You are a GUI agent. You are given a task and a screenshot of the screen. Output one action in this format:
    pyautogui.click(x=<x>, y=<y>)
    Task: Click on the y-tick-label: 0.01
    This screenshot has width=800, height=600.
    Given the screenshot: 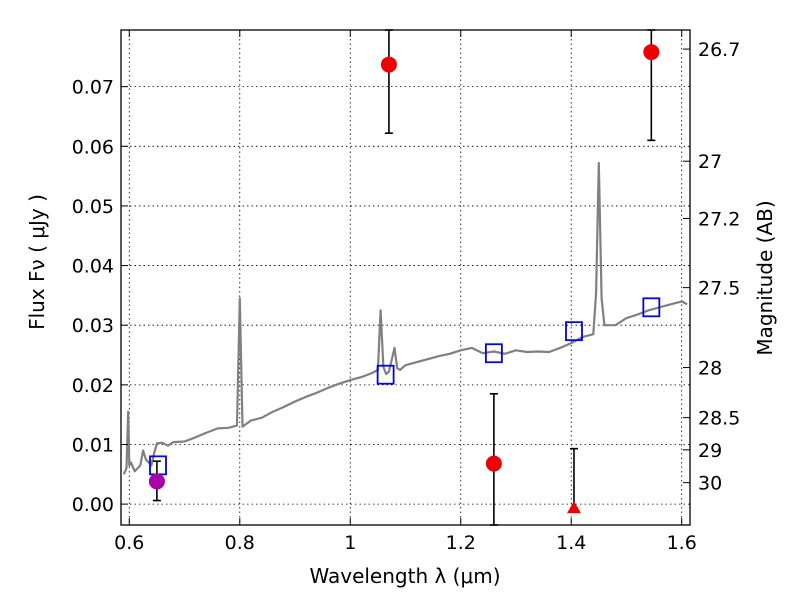 What is the action you would take?
    pyautogui.click(x=93, y=445)
    